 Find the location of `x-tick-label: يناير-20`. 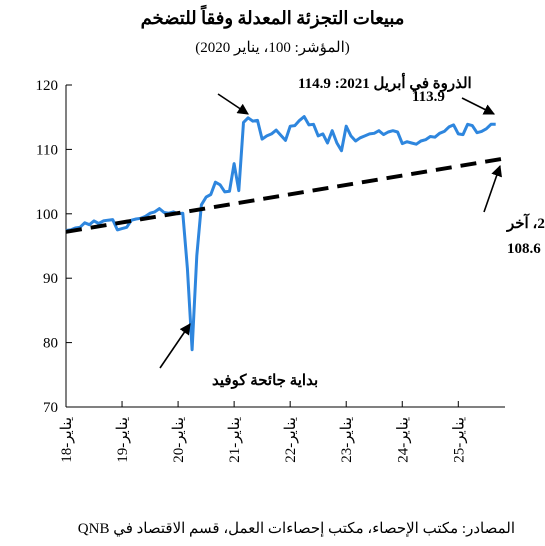

x-tick-label: يناير-20 is located at coordinates (179, 440).